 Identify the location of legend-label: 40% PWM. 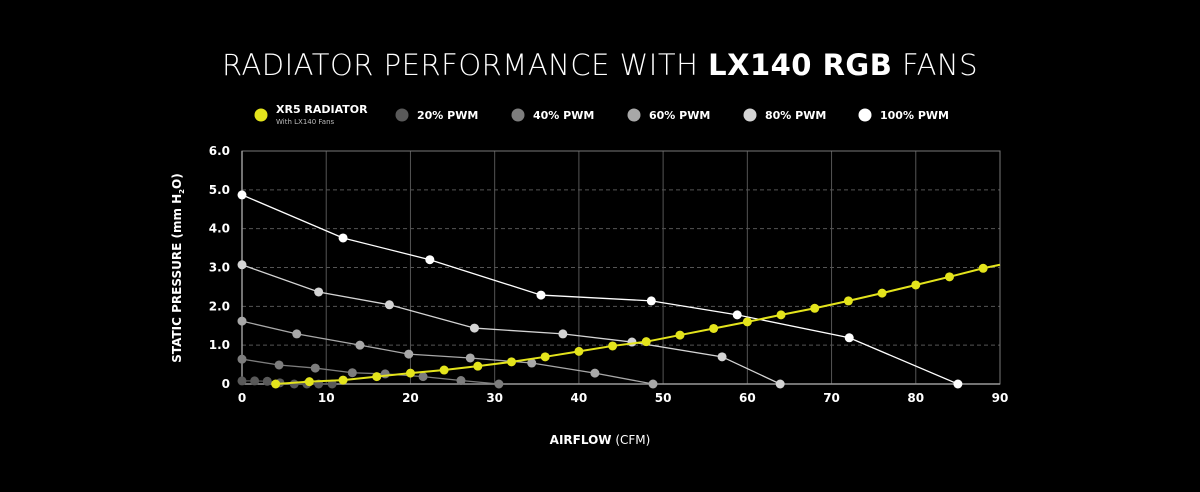
(563, 115).